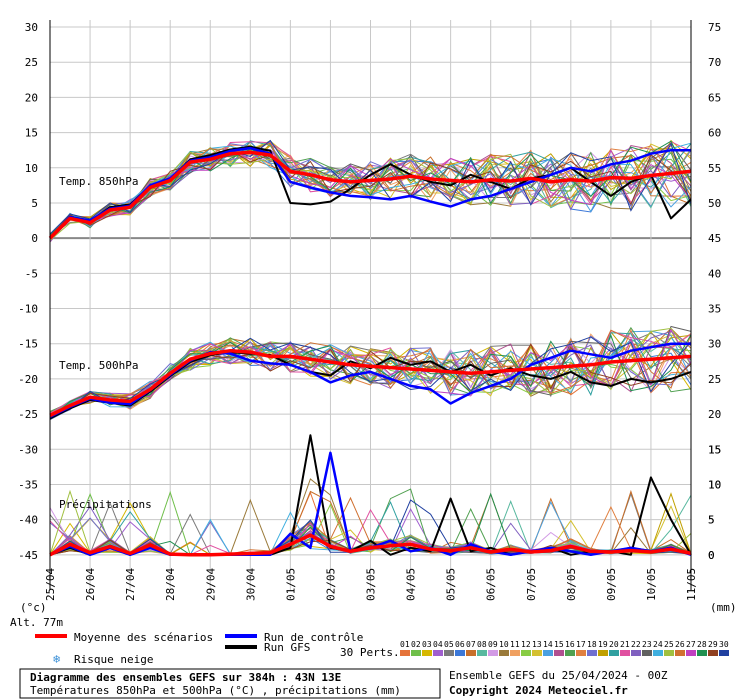  What do you see at coordinates (451, 584) in the screenshot?
I see `date-tick-label: 05/05` at bounding box center [451, 584].